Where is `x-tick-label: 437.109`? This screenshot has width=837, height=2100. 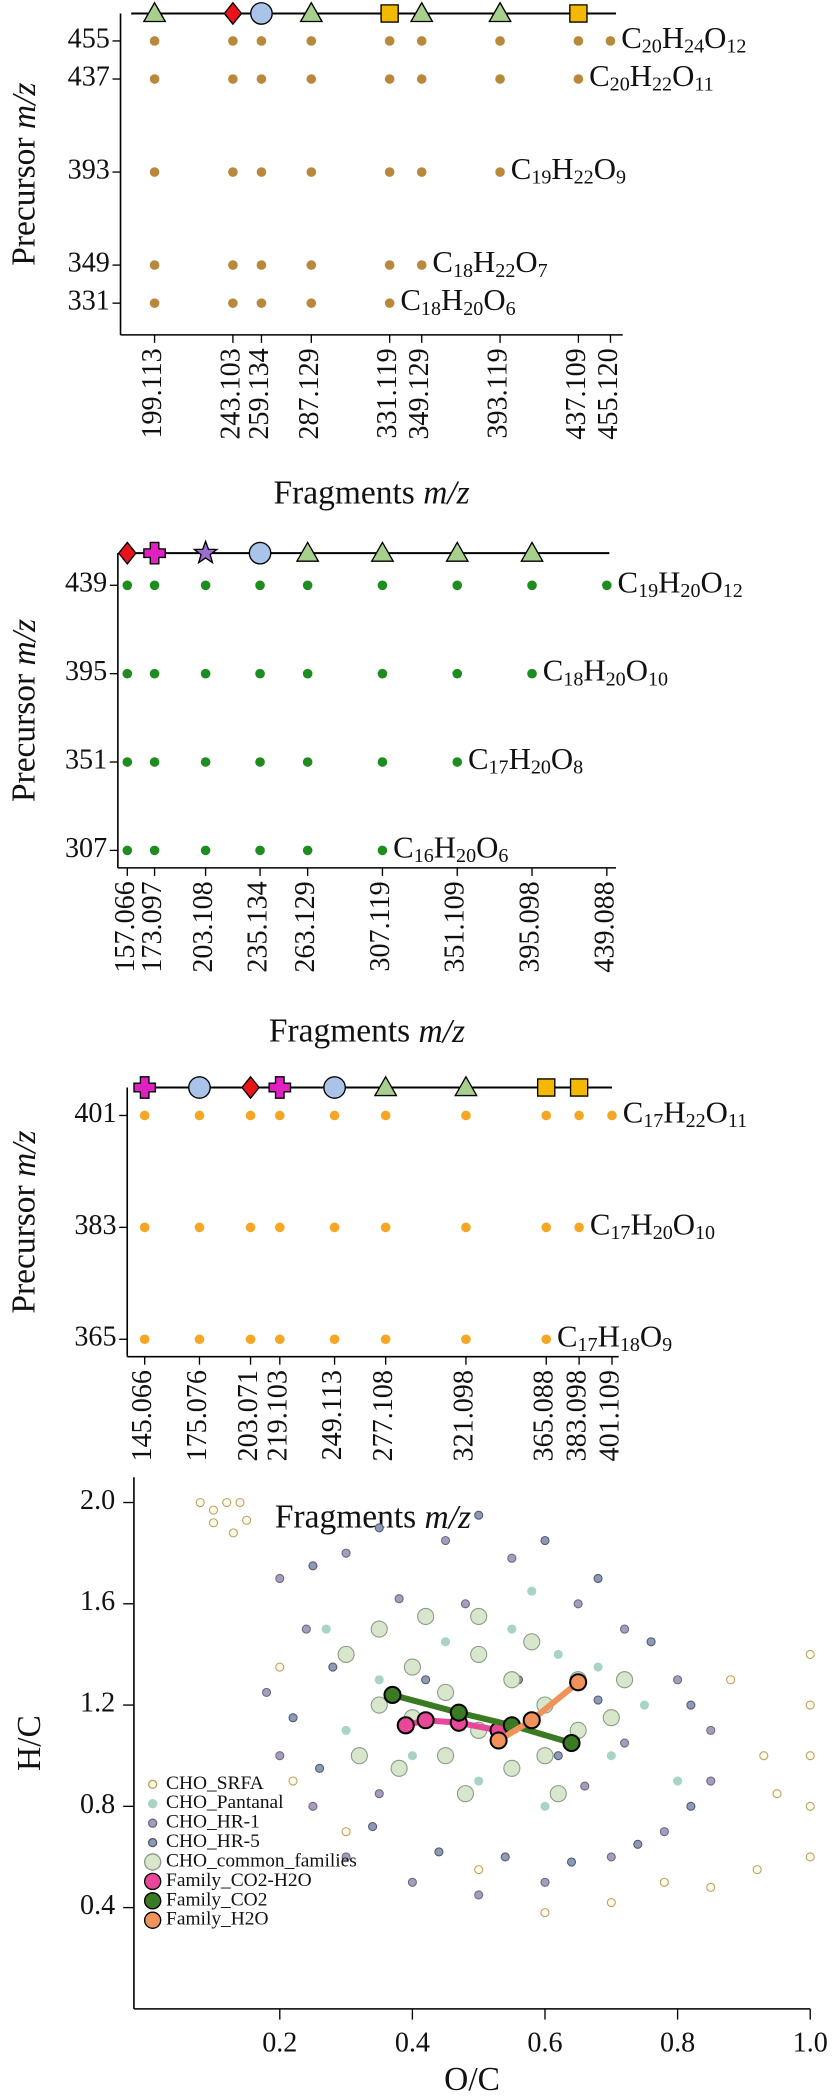 x-tick-label: 437.109 is located at coordinates (576, 393).